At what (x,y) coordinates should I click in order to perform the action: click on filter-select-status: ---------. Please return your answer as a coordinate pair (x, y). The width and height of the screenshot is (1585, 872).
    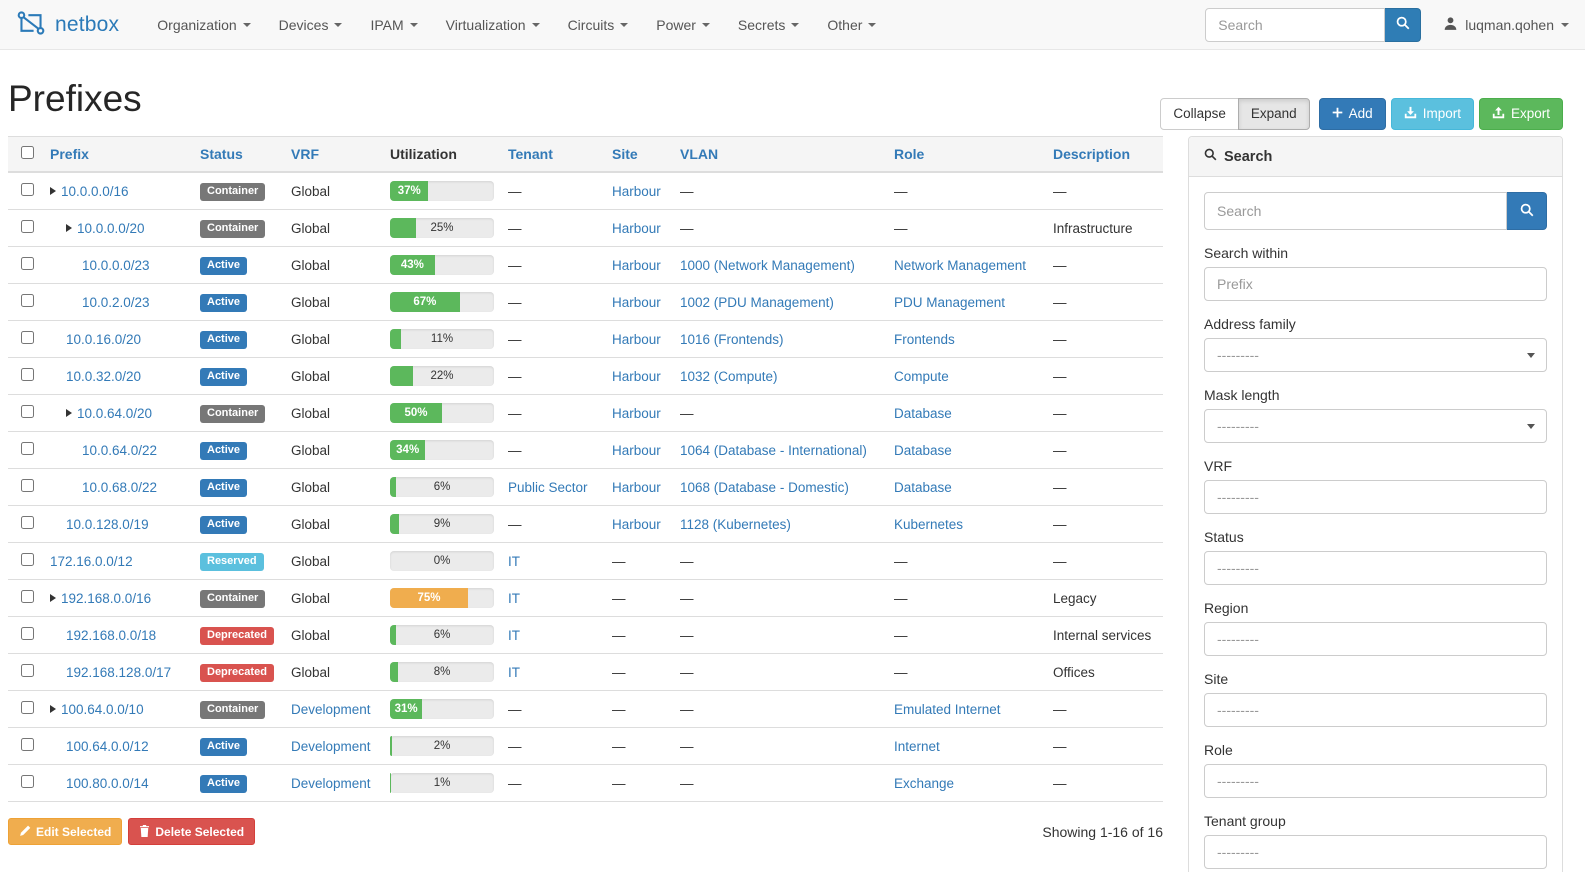
    Looking at the image, I should click on (1375, 568).